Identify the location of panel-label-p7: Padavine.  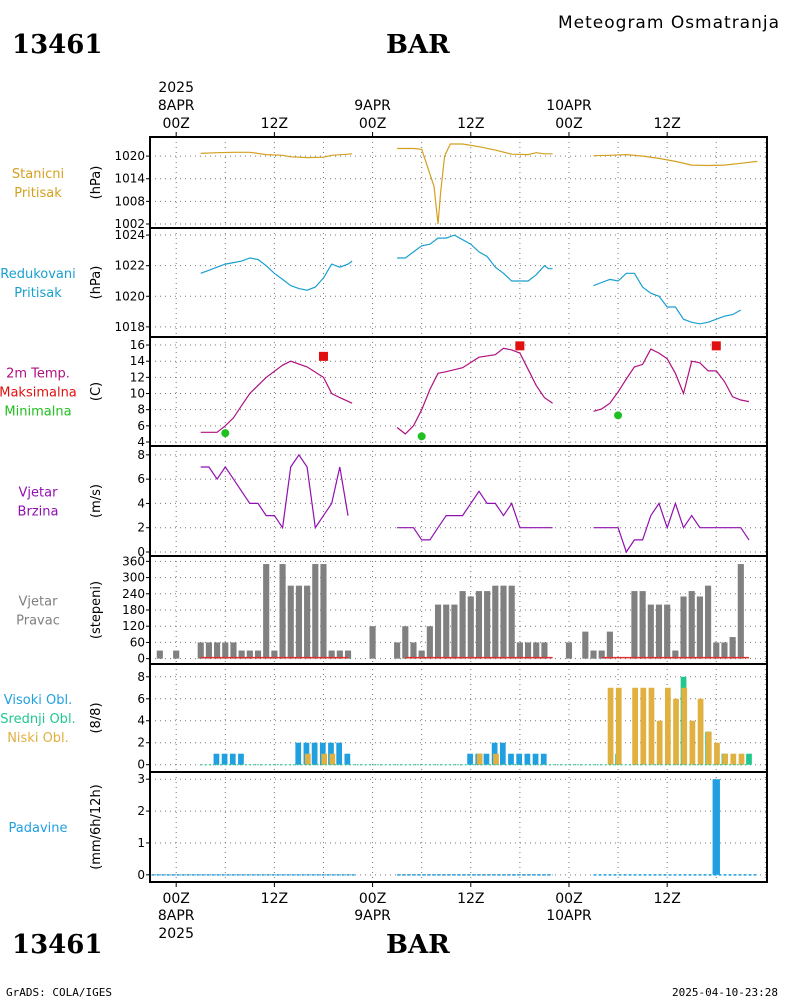
(38, 828).